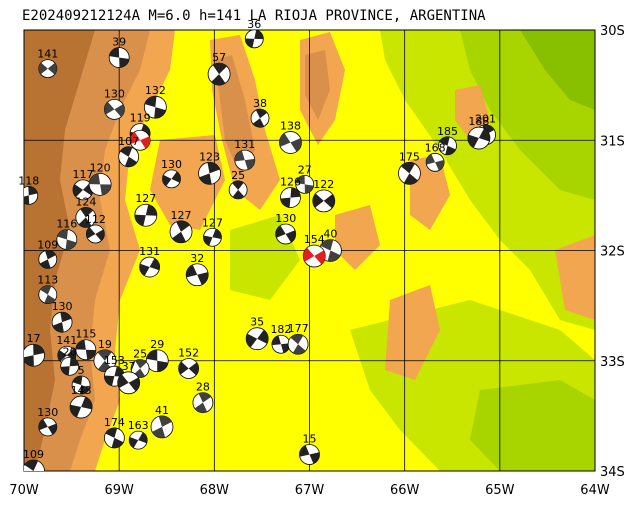 The width and height of the screenshot is (638, 505). What do you see at coordinates (323, 184) in the screenshot?
I see `event-depth-label: 122` at bounding box center [323, 184].